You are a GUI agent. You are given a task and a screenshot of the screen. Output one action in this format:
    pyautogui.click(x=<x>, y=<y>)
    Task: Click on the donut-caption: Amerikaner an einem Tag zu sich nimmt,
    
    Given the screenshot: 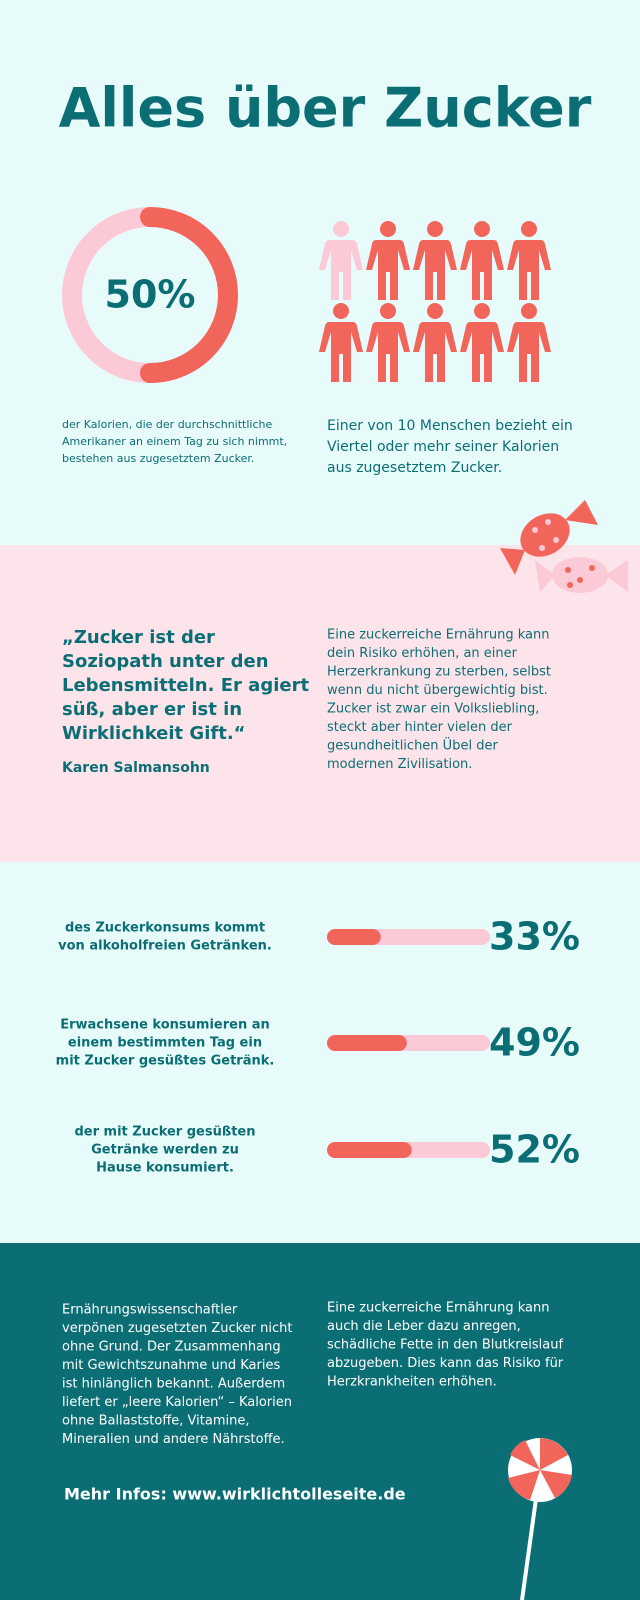 What is the action you would take?
    pyautogui.click(x=174, y=441)
    